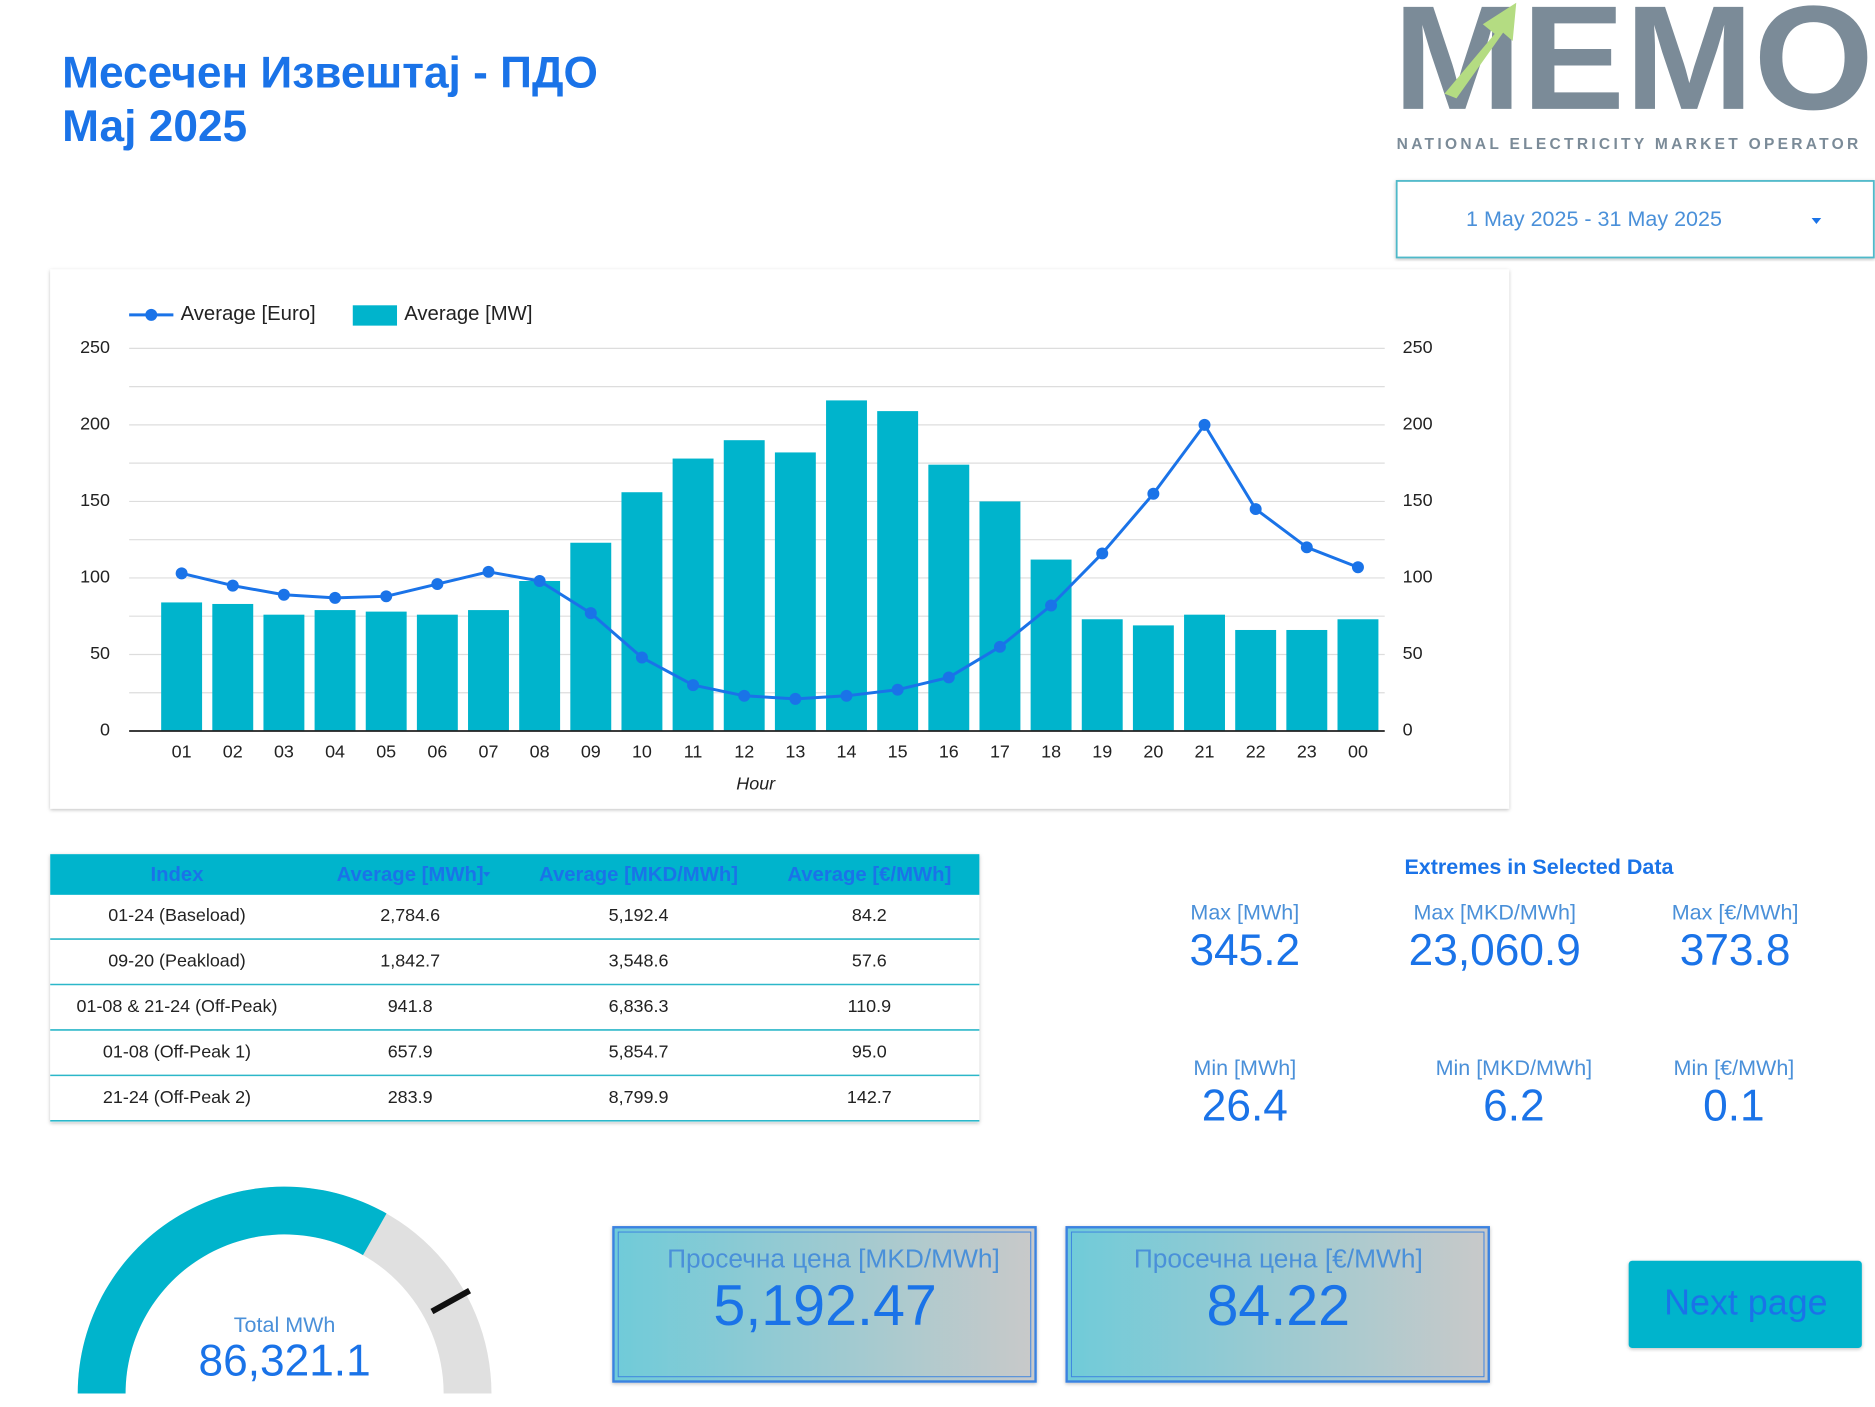  I want to click on y2-tick-label: 50, so click(1413, 653).